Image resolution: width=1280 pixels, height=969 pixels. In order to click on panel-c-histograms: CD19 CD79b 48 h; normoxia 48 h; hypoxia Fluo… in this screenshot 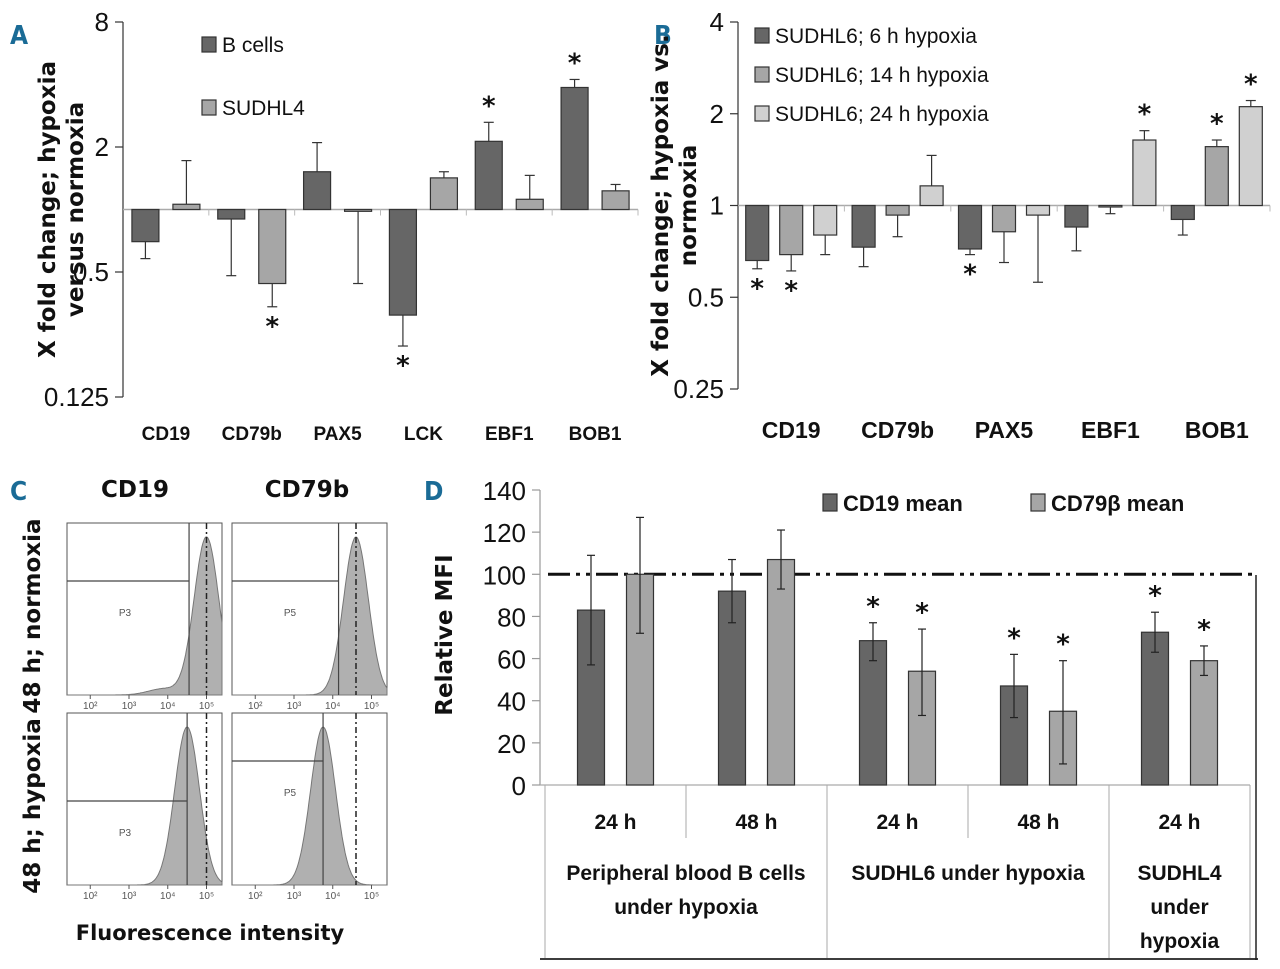, I will do `click(204, 711)`.